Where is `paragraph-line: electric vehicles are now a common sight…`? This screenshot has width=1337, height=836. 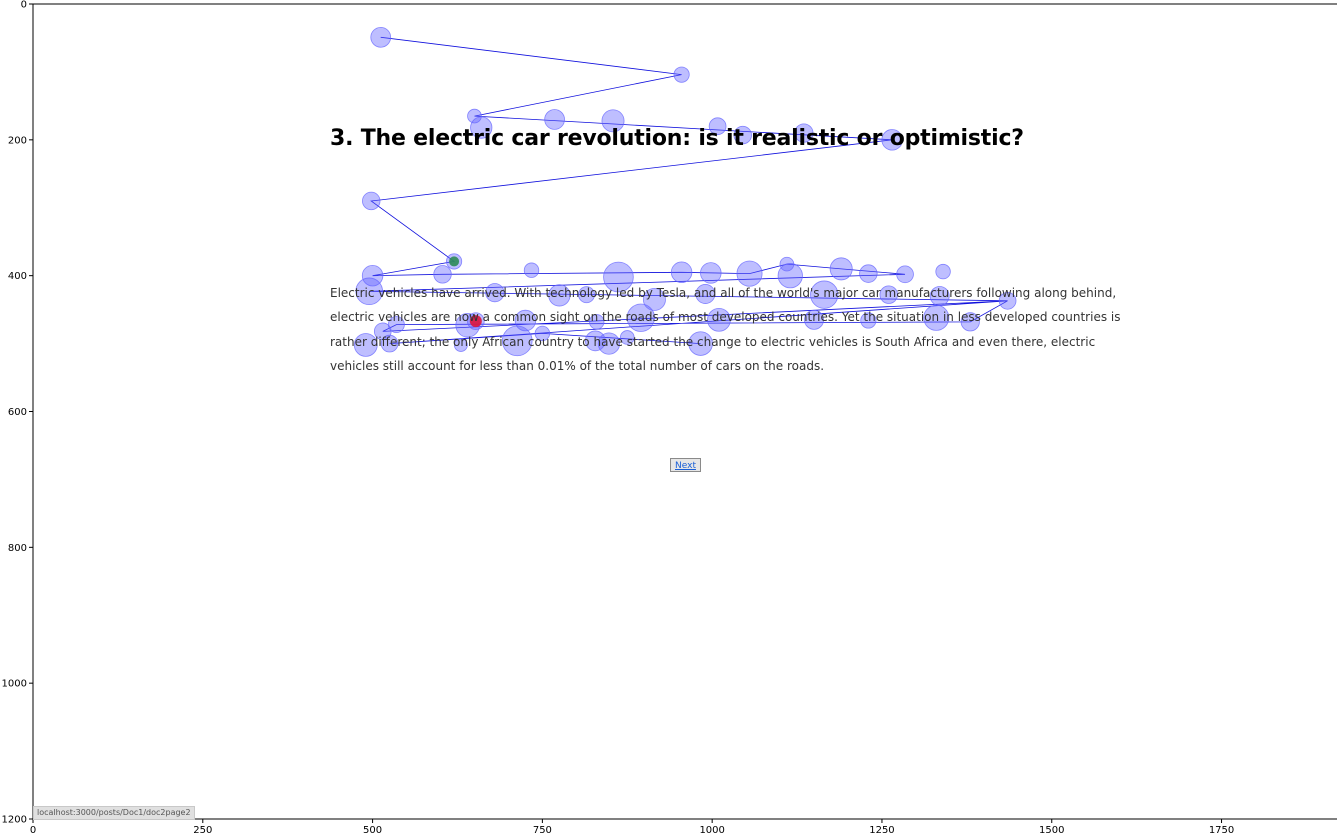
paragraph-line: electric vehicles are now a common sight… is located at coordinates (725, 317).